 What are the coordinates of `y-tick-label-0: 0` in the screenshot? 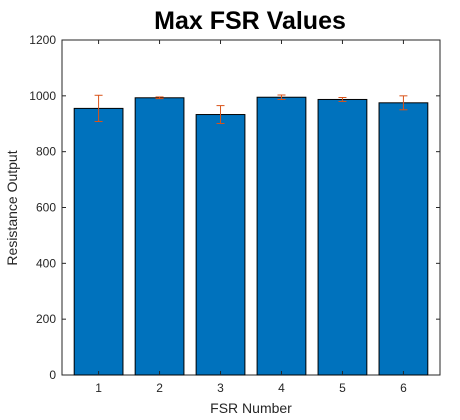 It's located at (52, 375).